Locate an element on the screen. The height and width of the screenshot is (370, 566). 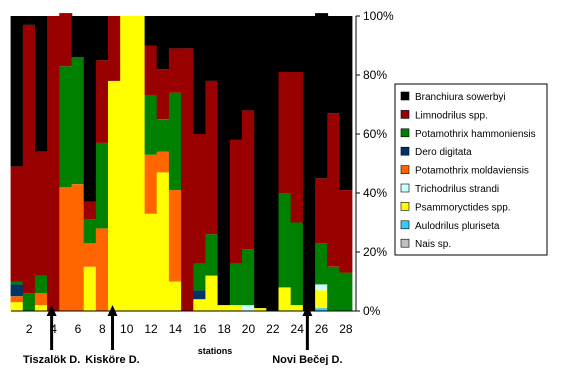
x-tick-label: 20 is located at coordinates (249, 329).